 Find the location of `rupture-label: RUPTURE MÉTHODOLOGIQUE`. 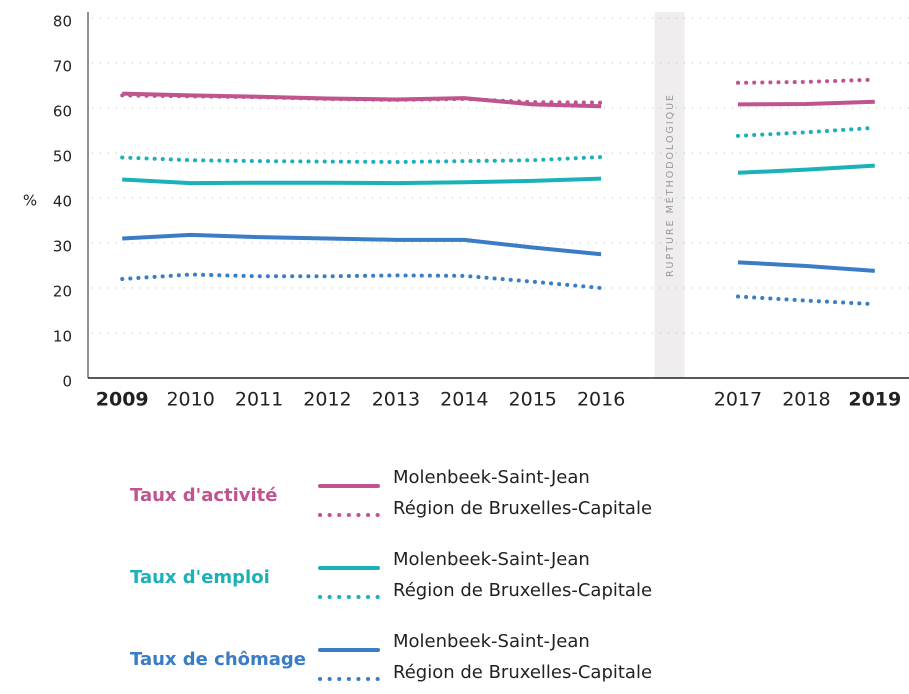

rupture-label: RUPTURE MÉTHODOLOGIQUE is located at coordinates (670, 185).